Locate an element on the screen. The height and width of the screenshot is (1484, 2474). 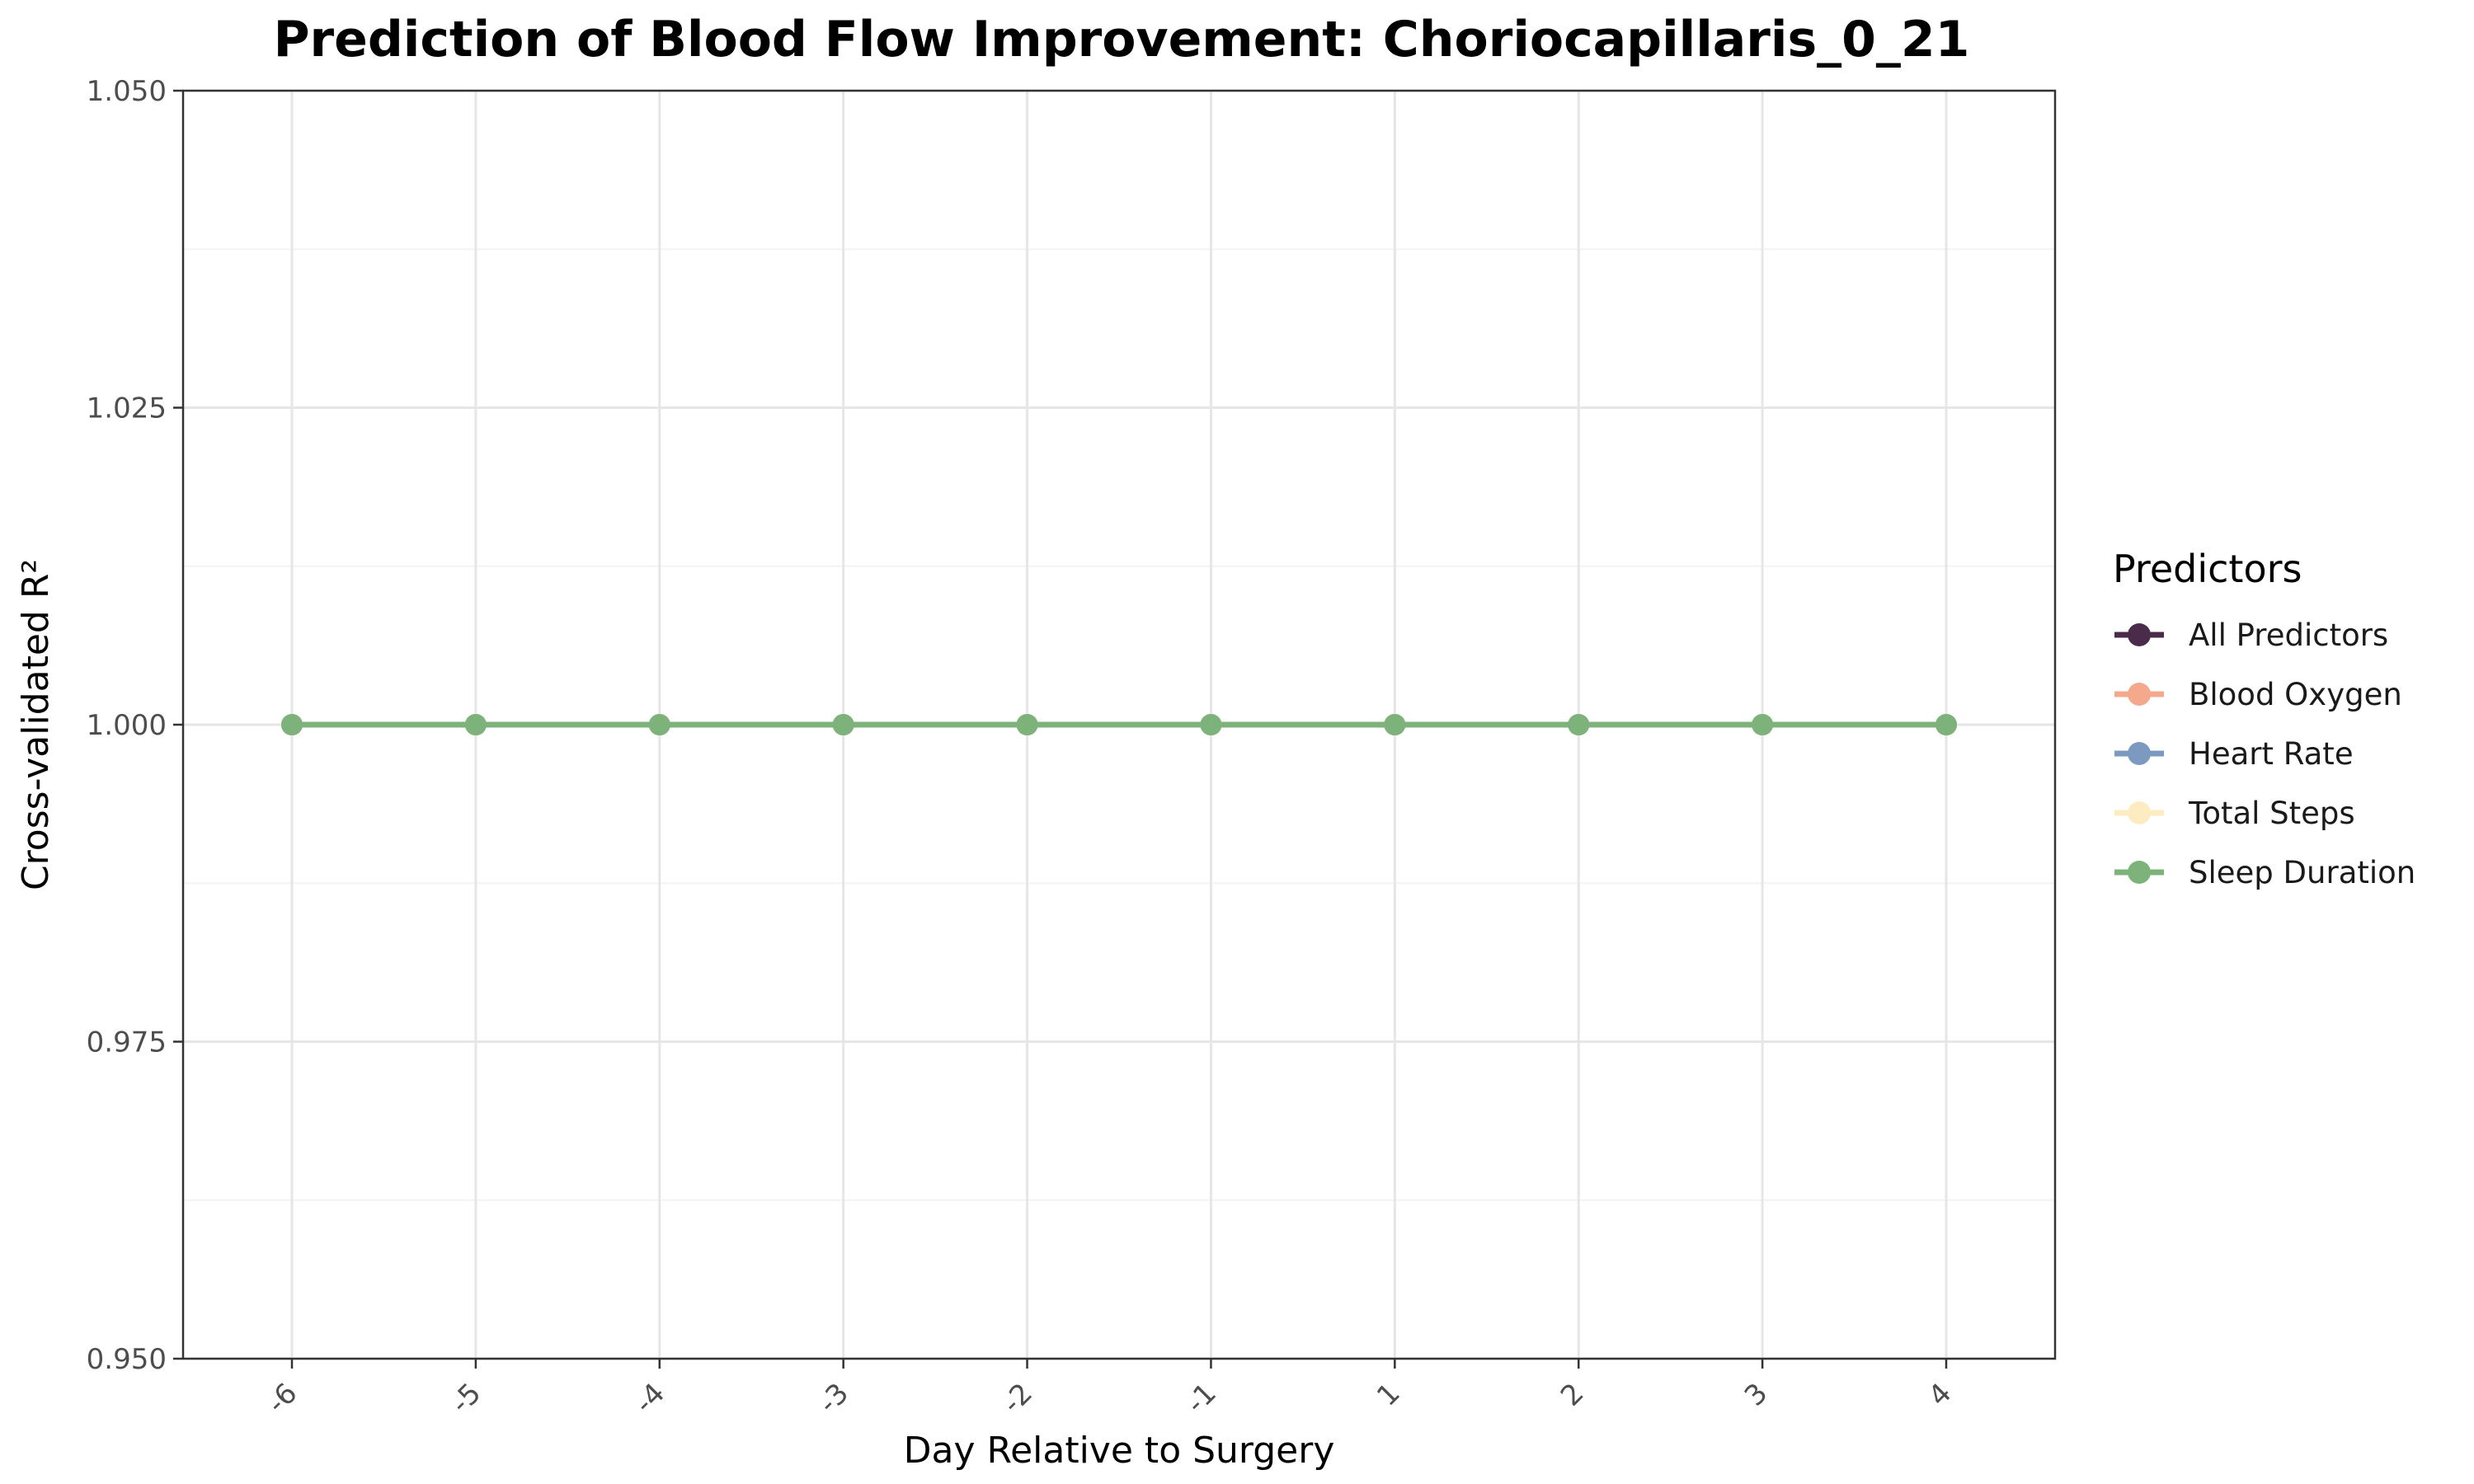
y-tick-label: 0.975 is located at coordinates (127, 1042).